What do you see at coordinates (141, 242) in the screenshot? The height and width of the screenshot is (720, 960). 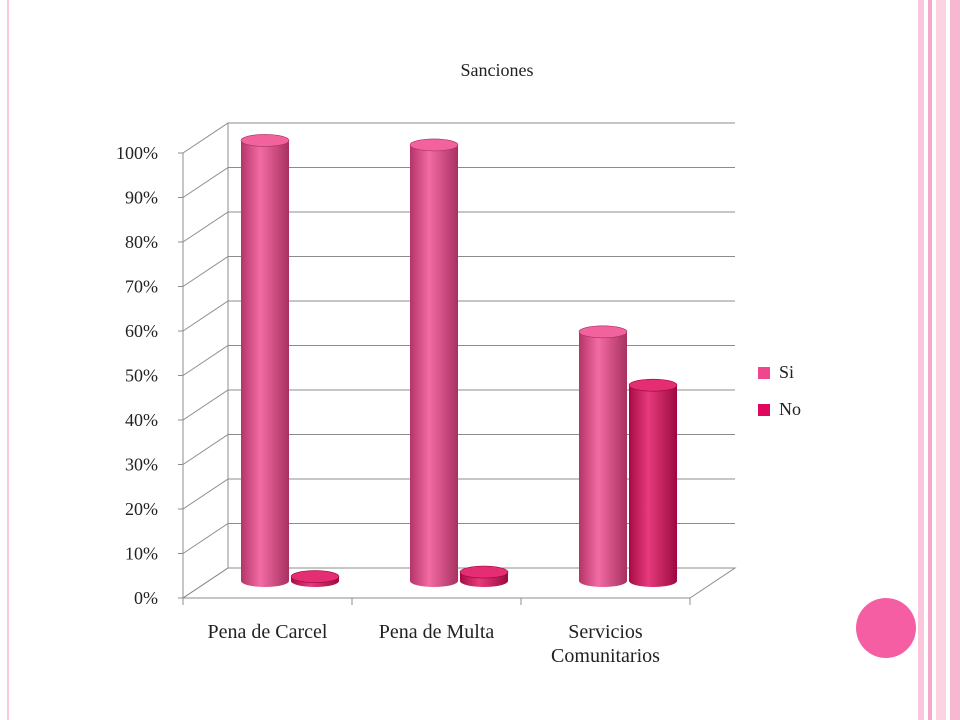 I see `y-tick-label: 80%` at bounding box center [141, 242].